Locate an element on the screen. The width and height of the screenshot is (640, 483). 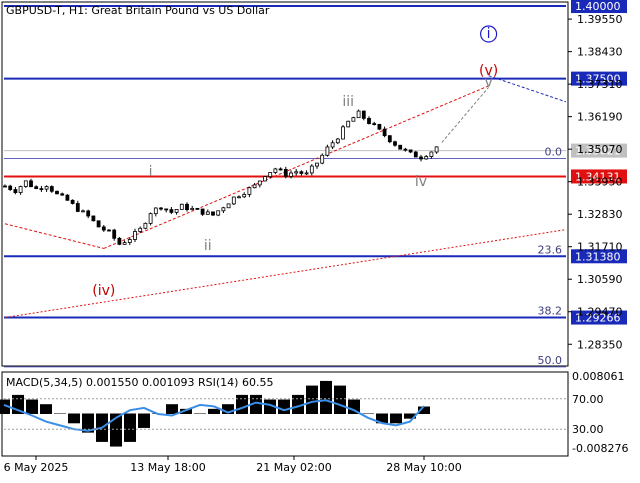
projection-v is located at coordinates (465, 114).